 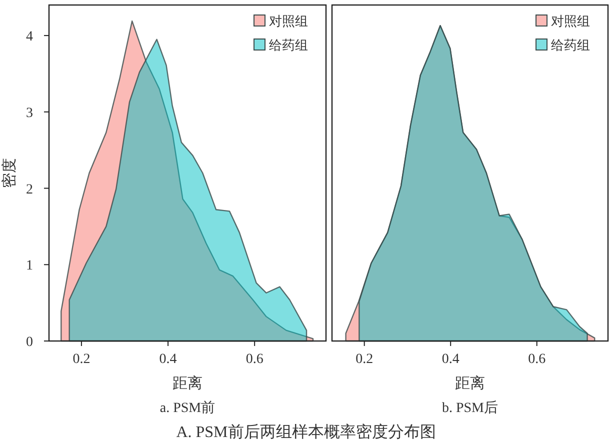 I want to click on y-tick-label: 0, so click(x=29, y=342).